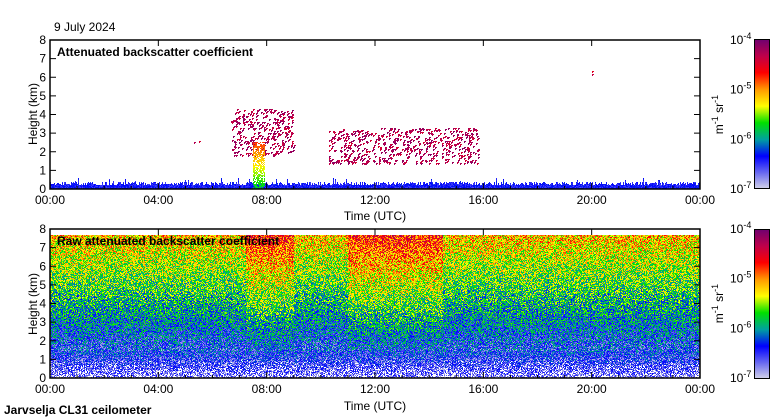 The width and height of the screenshot is (780, 420). I want to click on panel1-title: Attenuated backscatter coefficient, so click(155, 52).